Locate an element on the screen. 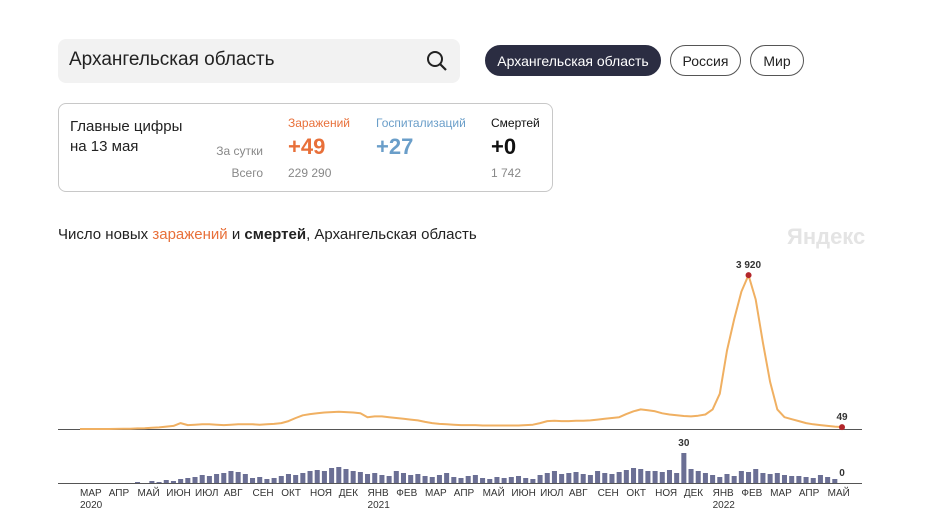 This screenshot has width=943, height=530. stat-name: Заражений is located at coordinates (319, 123).